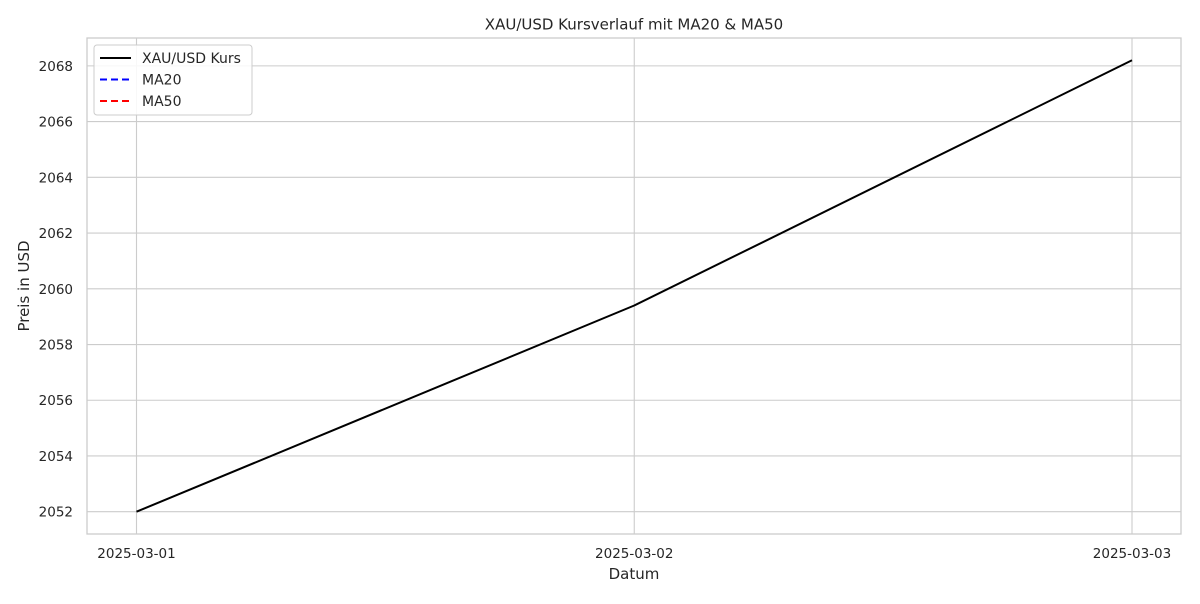 The height and width of the screenshot is (604, 1200). Describe the element at coordinates (56, 234) in the screenshot. I see `y-tick-label: 2062` at that location.